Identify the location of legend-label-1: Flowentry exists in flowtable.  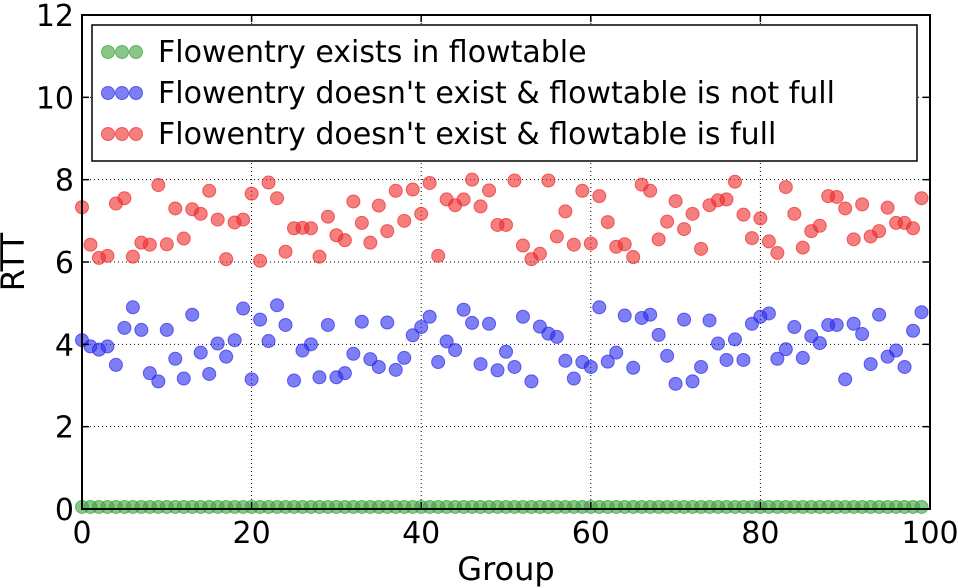
(372, 52).